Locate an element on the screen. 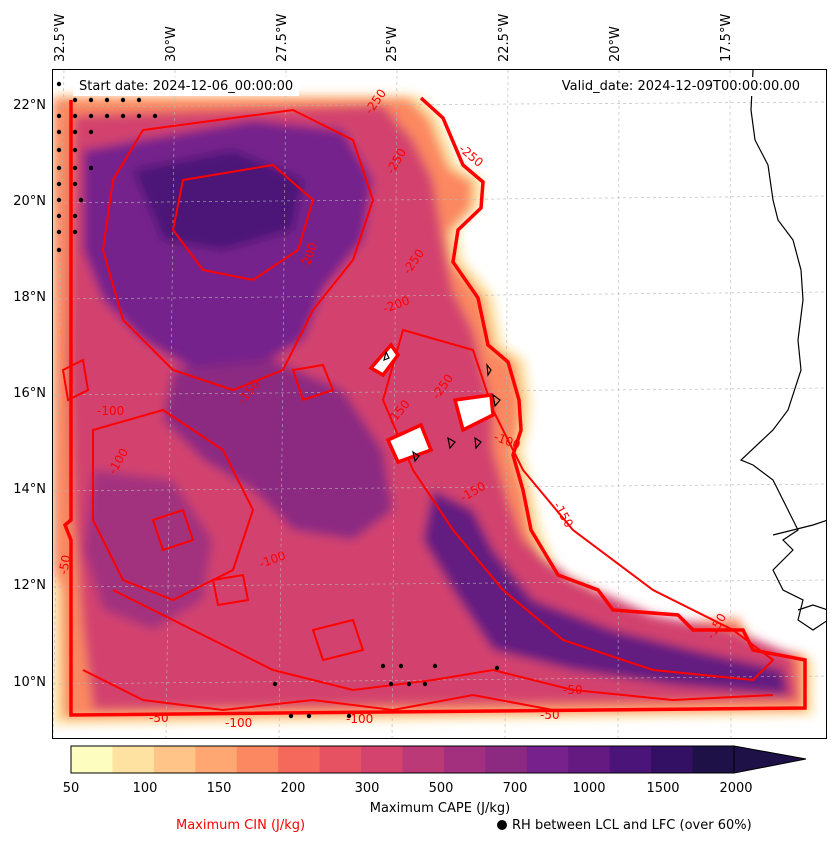 The width and height of the screenshot is (837, 845). colorbar-tick-150: 150 is located at coordinates (219, 788).